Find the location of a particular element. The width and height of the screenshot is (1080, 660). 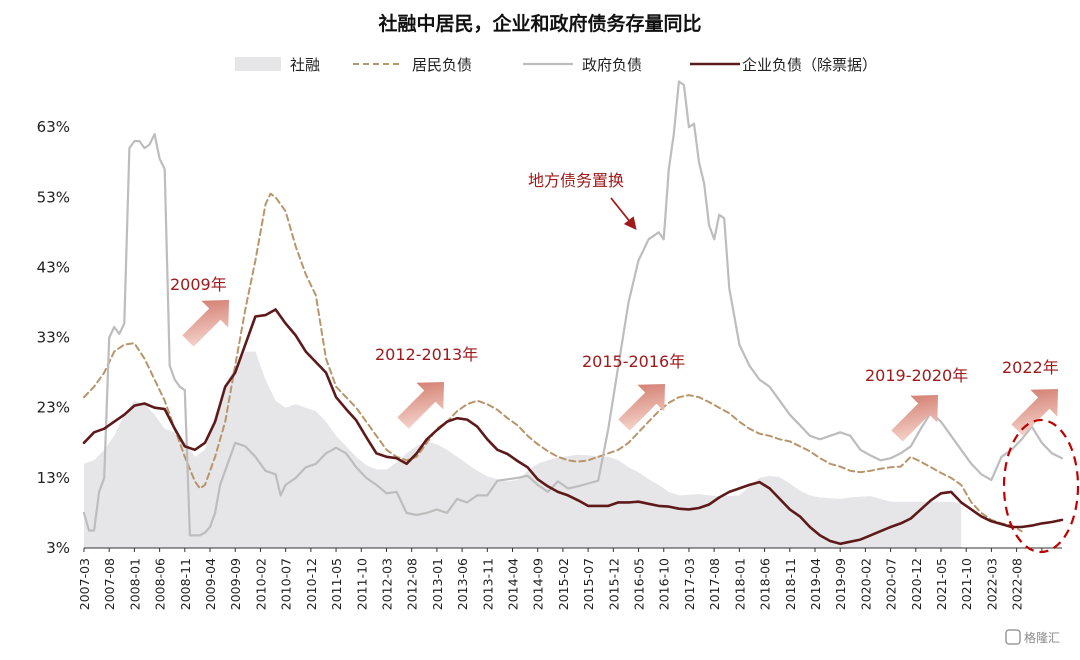

period-label-2019-2020: 2019-2020年 is located at coordinates (916, 375).